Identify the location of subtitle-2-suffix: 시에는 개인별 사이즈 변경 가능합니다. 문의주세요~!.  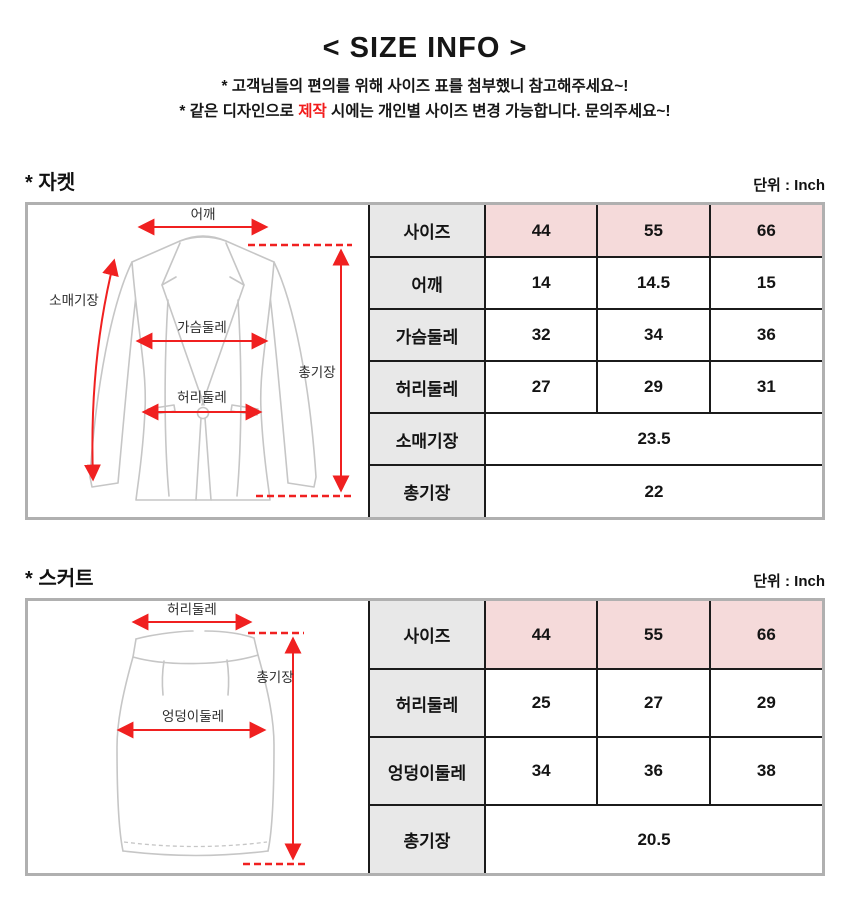
(498, 111).